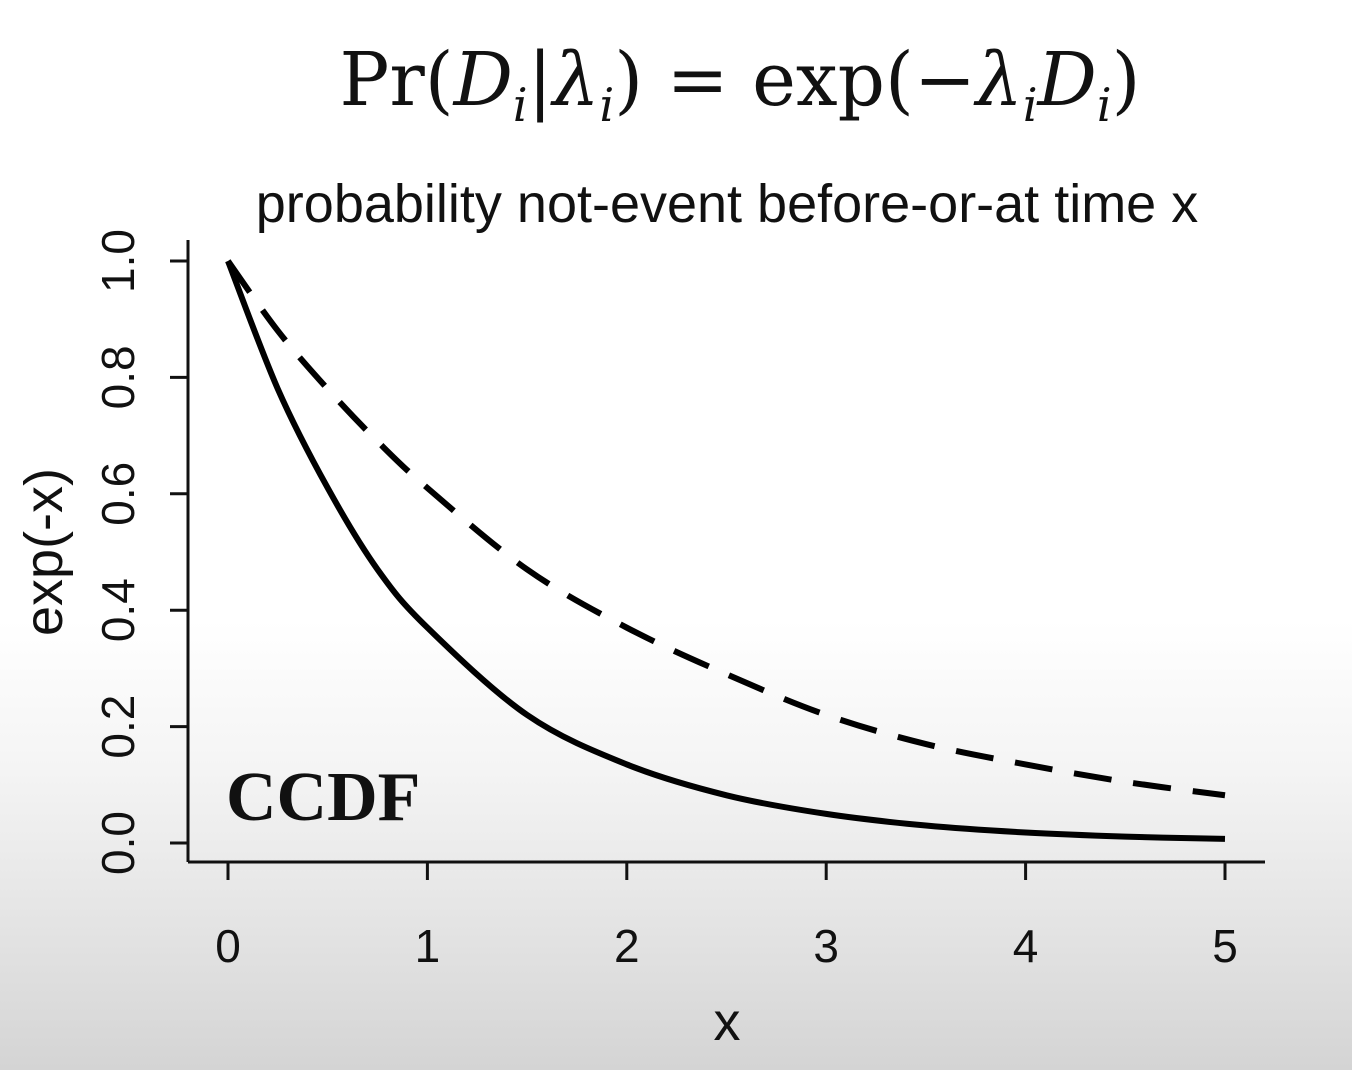 The image size is (1352, 1070). I want to click on x-tick-label: 4, so click(1026, 946).